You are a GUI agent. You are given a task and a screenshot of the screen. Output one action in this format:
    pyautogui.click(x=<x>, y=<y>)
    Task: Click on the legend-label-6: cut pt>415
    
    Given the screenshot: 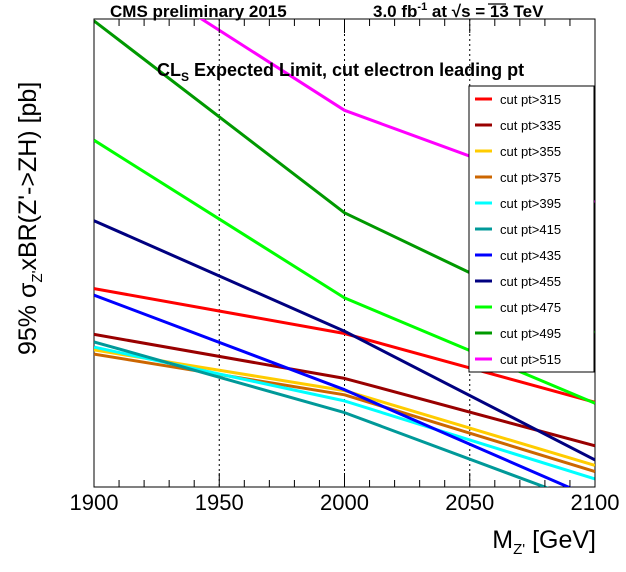 What is the action you would take?
    pyautogui.click(x=530, y=229)
    